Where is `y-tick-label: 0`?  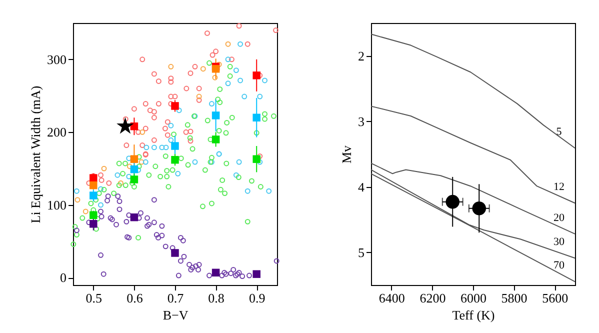
y-tick-label: 0 is located at coordinates (63, 278).